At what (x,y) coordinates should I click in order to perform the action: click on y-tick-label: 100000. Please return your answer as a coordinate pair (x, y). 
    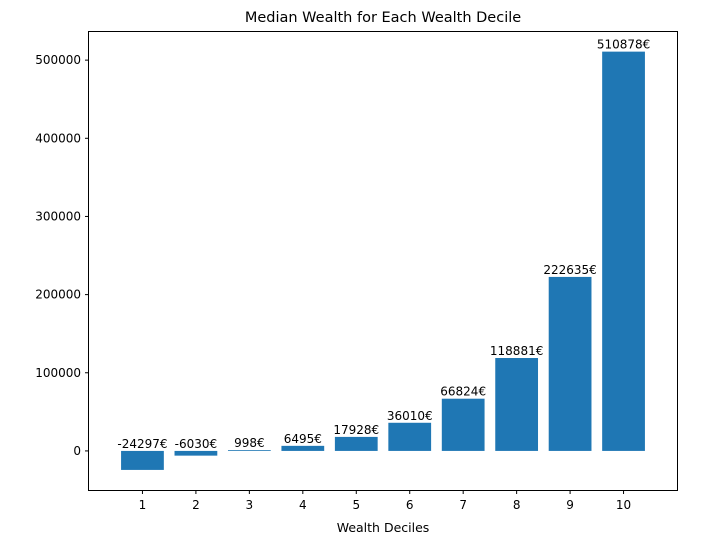
    Looking at the image, I should click on (58, 373).